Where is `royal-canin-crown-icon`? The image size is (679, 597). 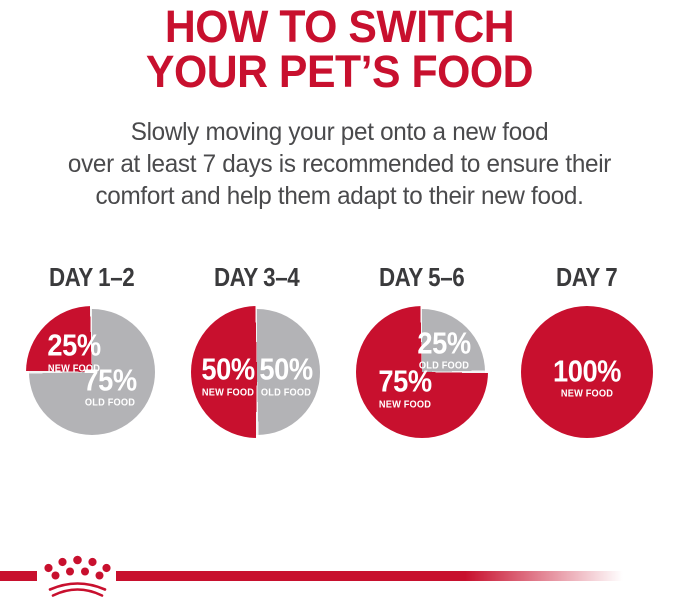 royal-canin-crown-icon is located at coordinates (77, 576).